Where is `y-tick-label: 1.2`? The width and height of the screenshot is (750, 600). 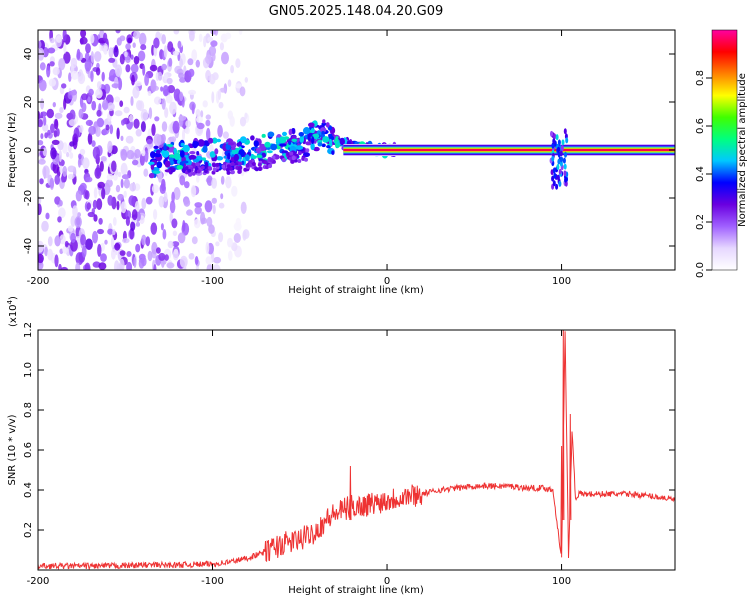
y-tick-label: 1.2 is located at coordinates (28, 330).